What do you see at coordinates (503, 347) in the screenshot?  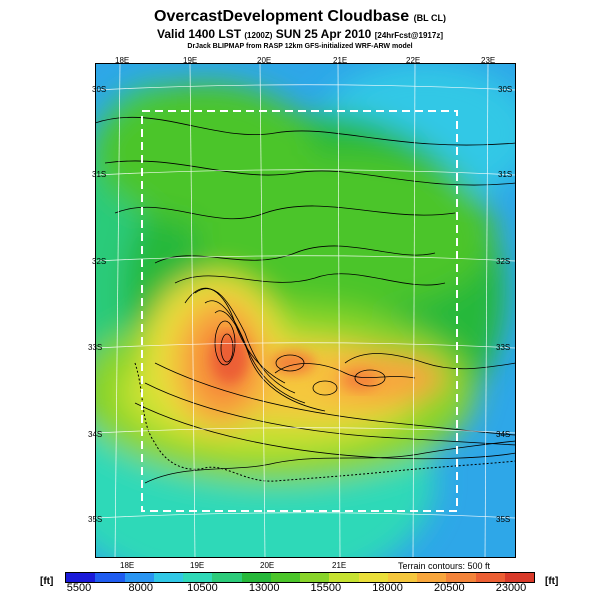 I see `lat-label-right: 33S` at bounding box center [503, 347].